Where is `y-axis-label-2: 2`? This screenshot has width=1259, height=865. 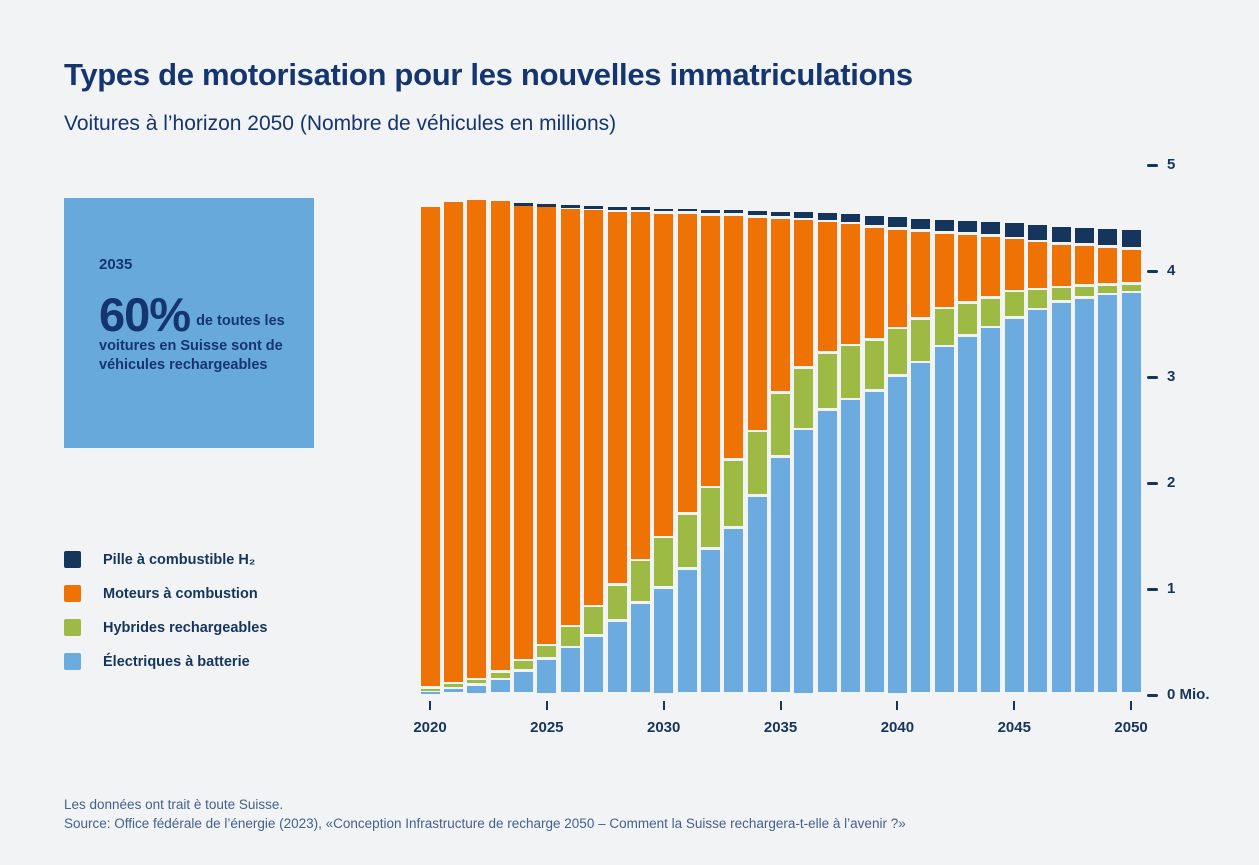
y-axis-label-2: 2 is located at coordinates (1171, 482).